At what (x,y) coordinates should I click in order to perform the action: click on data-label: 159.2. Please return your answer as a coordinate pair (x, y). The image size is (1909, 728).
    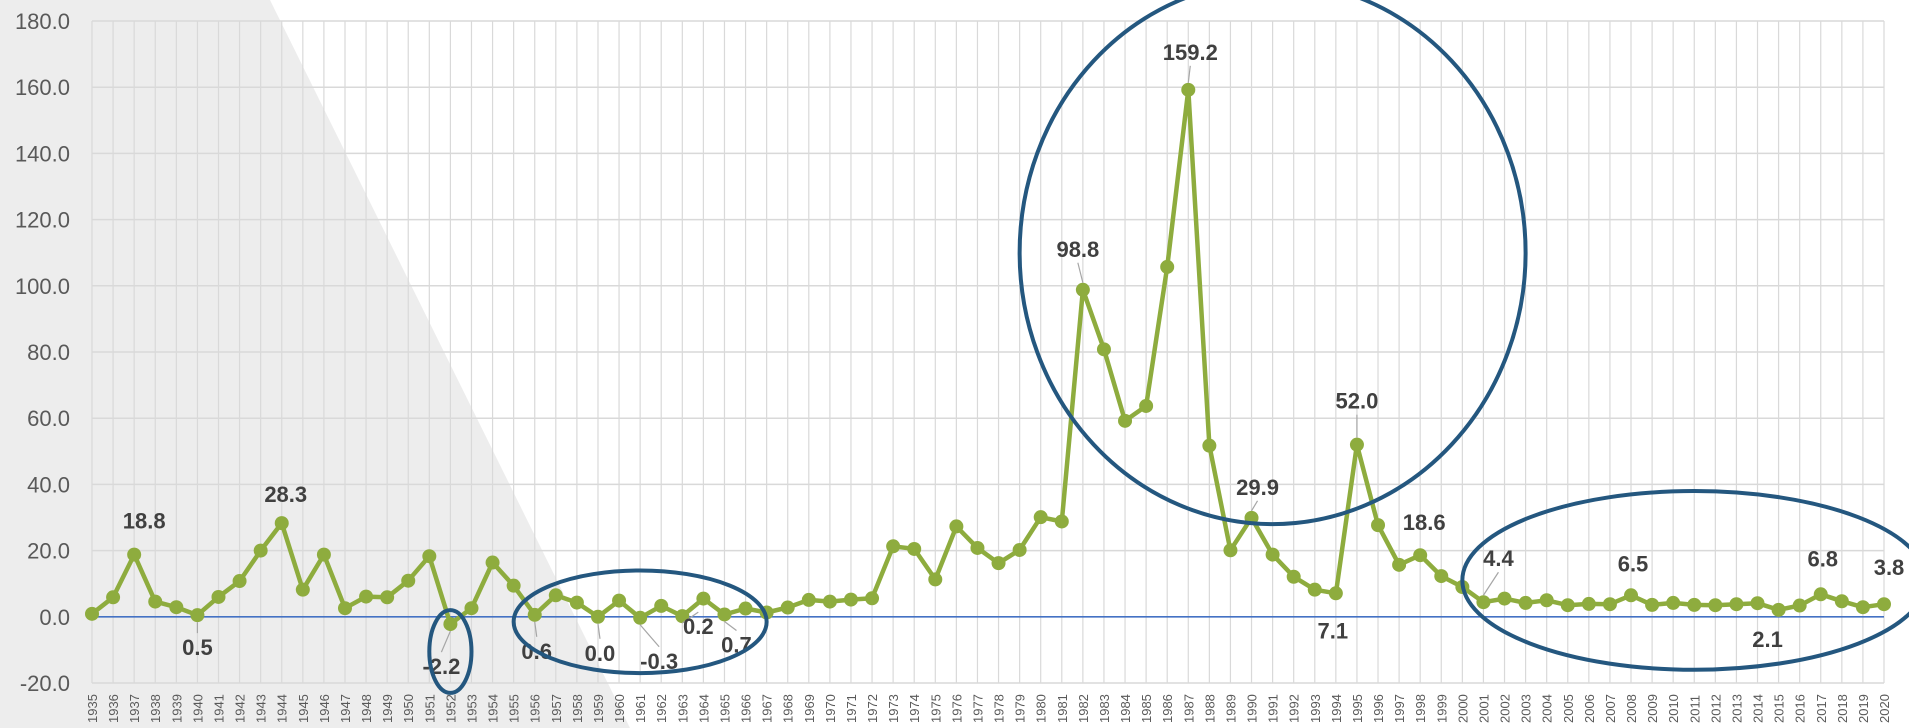
    Looking at the image, I should click on (1190, 52).